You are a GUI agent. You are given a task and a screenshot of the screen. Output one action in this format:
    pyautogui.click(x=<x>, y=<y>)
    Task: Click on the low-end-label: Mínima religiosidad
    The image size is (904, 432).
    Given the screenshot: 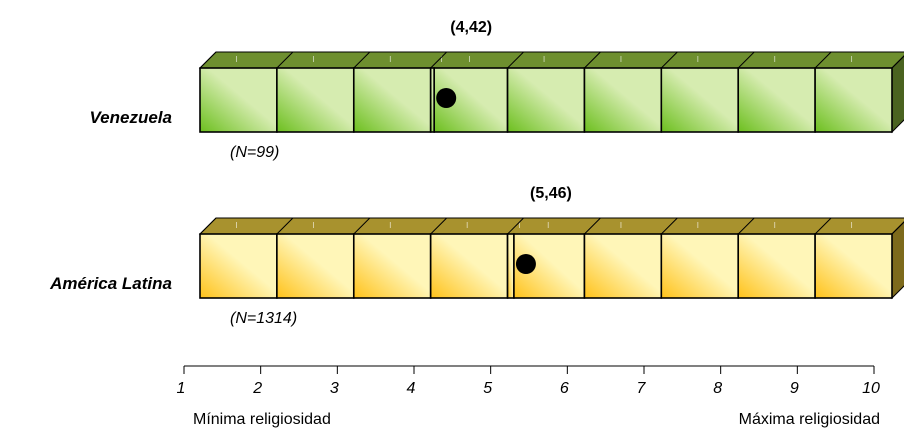 What is the action you would take?
    pyautogui.click(x=262, y=419)
    